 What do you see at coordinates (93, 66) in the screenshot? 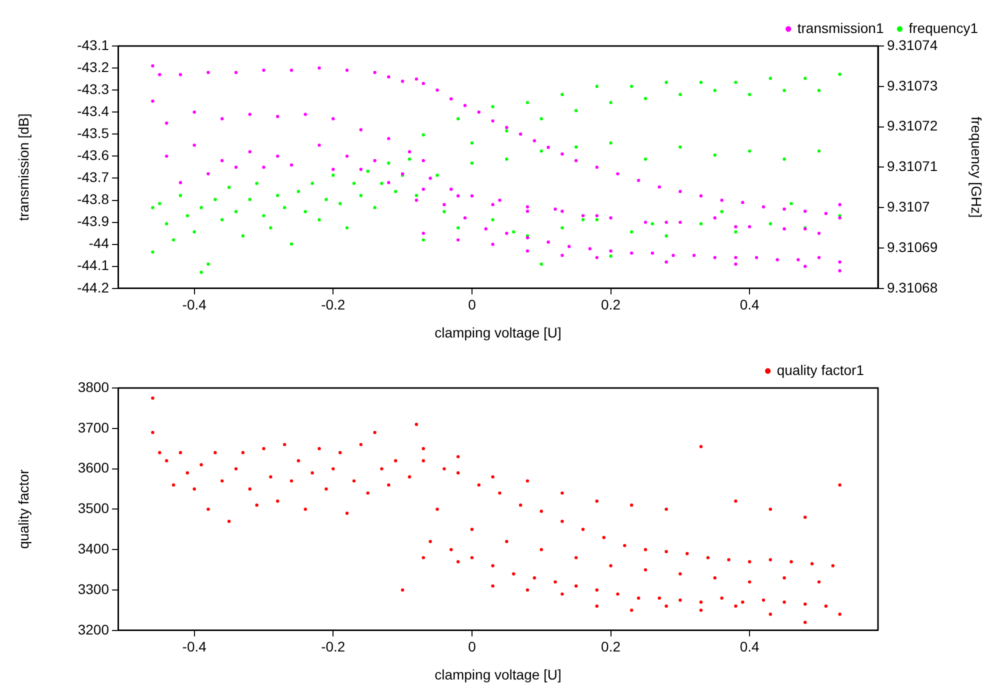
I see `y-tick-label: -43.2` at bounding box center [93, 66].